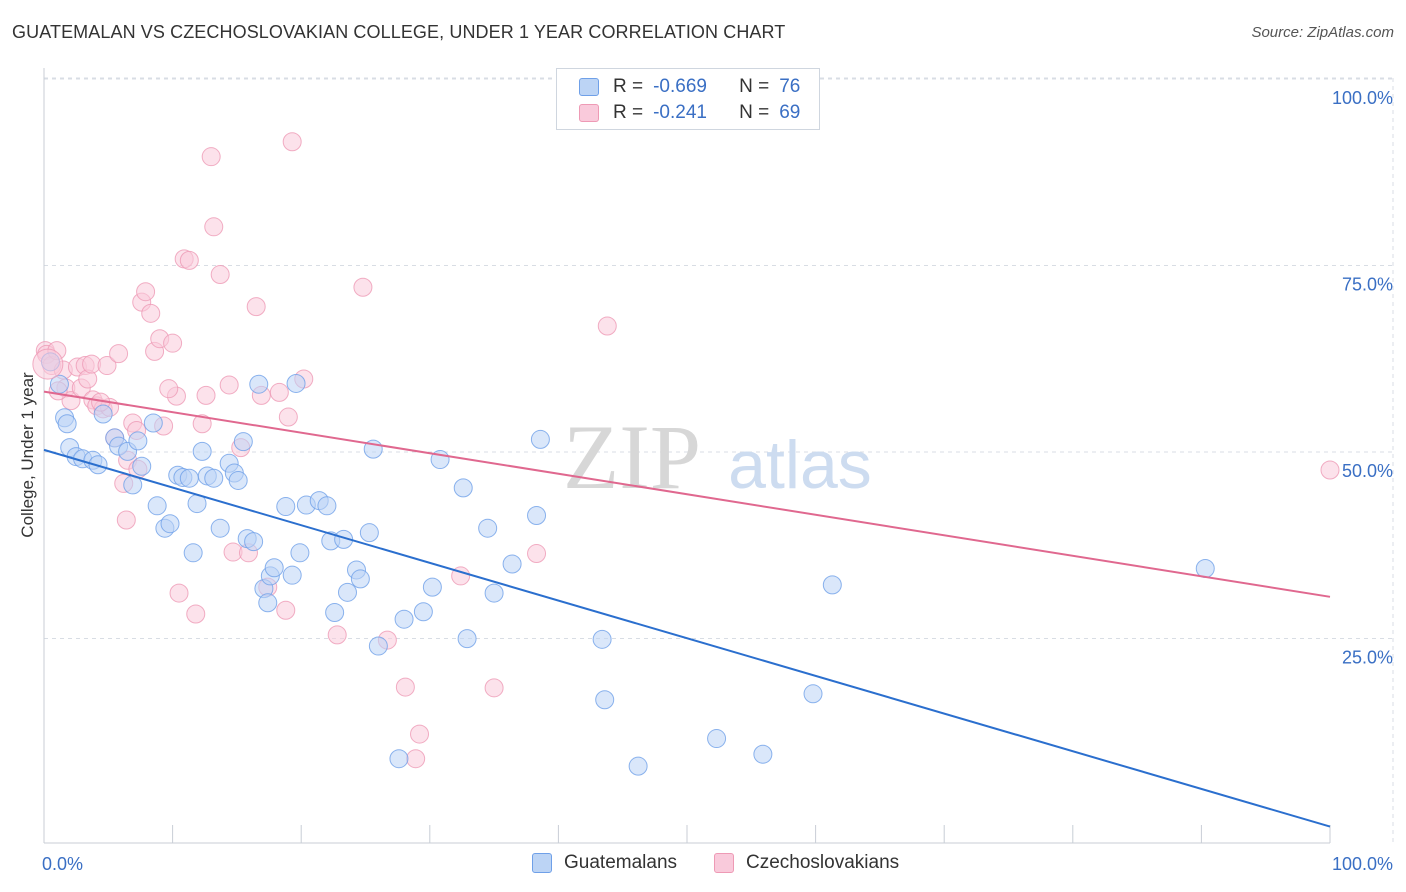 Image resolution: width=1406 pixels, height=892 pixels. What do you see at coordinates (27, 455) in the screenshot?
I see `y-axis-label: College, Under 1 year` at bounding box center [27, 455].